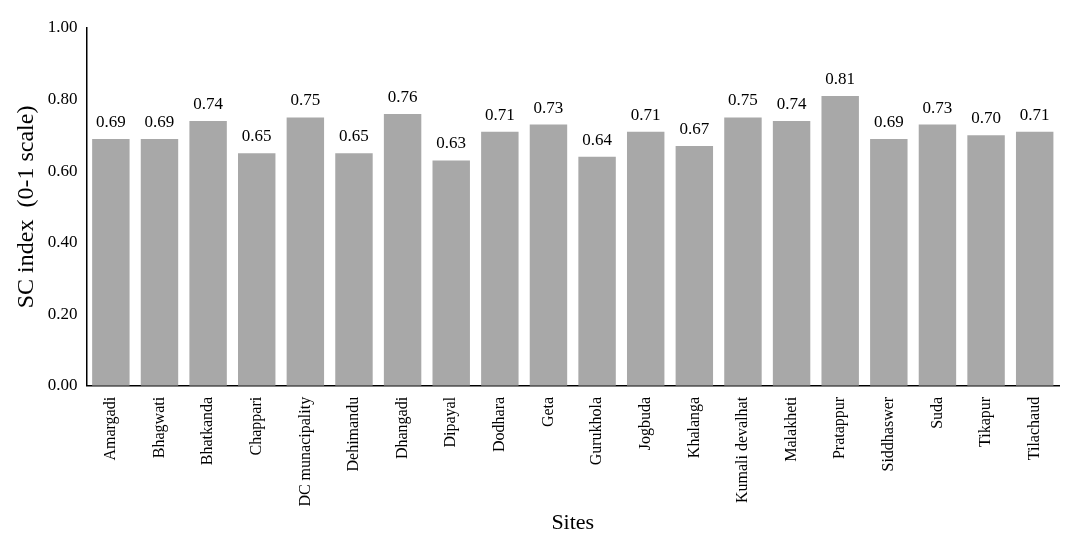  What do you see at coordinates (790, 429) in the screenshot?
I see `x-tick-label: Malakheti` at bounding box center [790, 429].